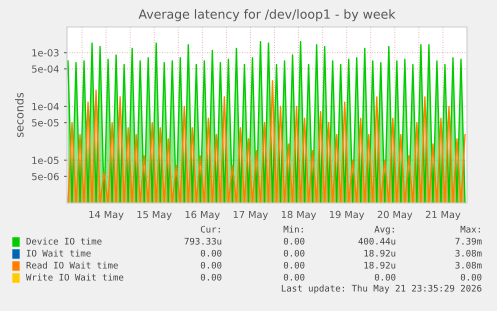 The width and height of the screenshot is (497, 311). Describe the element at coordinates (58, 253) in the screenshot. I see `legend-label: IO Wait time` at that location.